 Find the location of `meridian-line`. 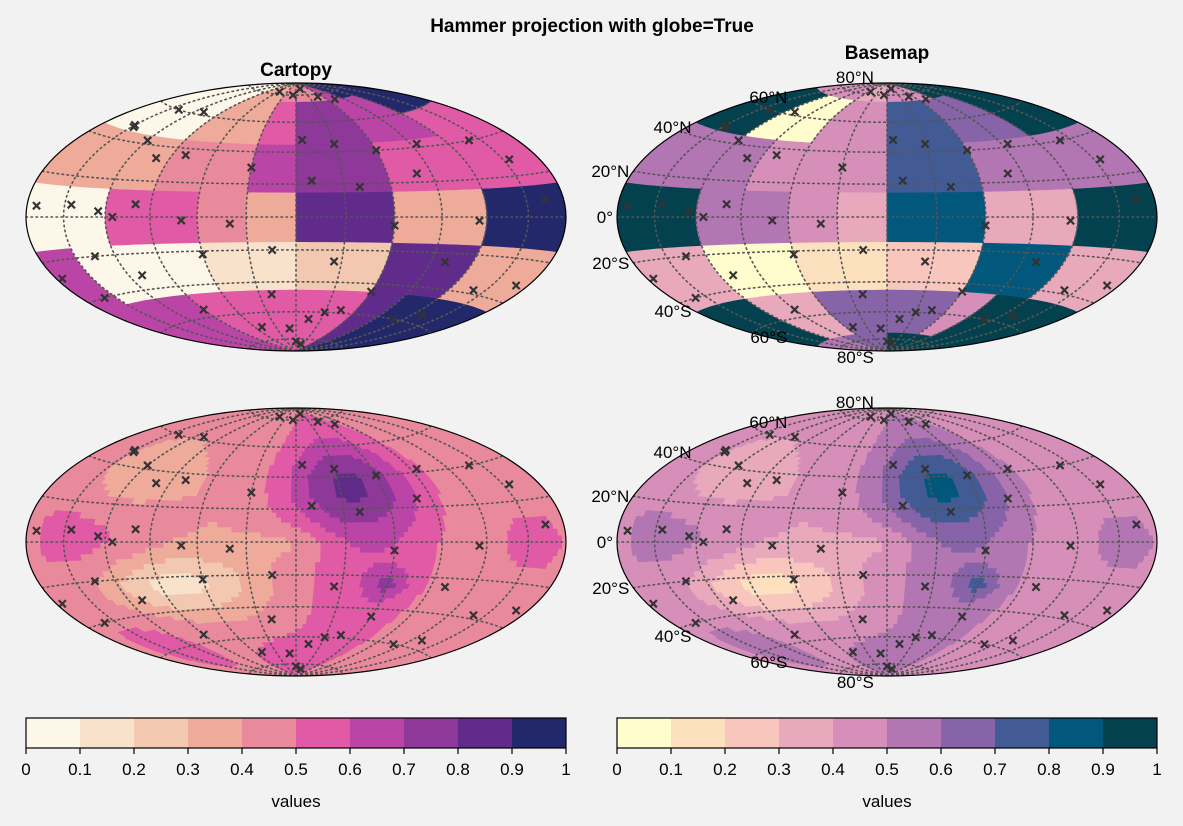

meridian-line is located at coordinates (791, 217).